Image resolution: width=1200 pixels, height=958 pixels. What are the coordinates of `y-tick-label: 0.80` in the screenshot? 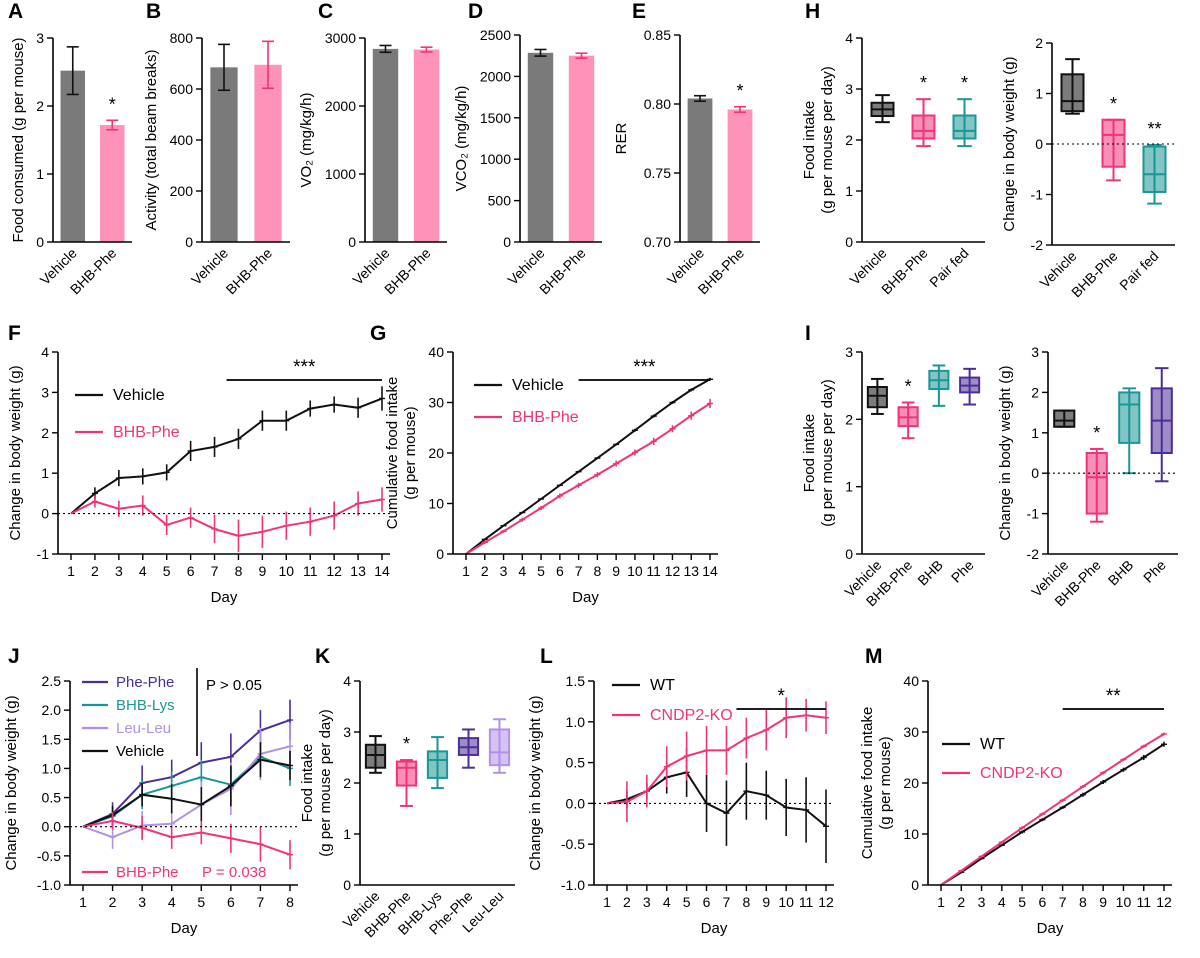 It's located at (657, 104).